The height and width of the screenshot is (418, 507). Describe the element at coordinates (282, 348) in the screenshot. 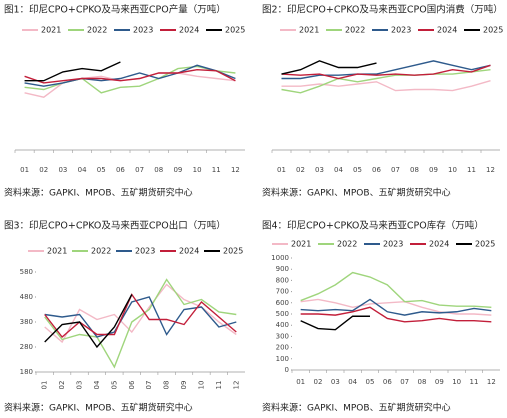

I see `y-tick-label: 200` at that location.